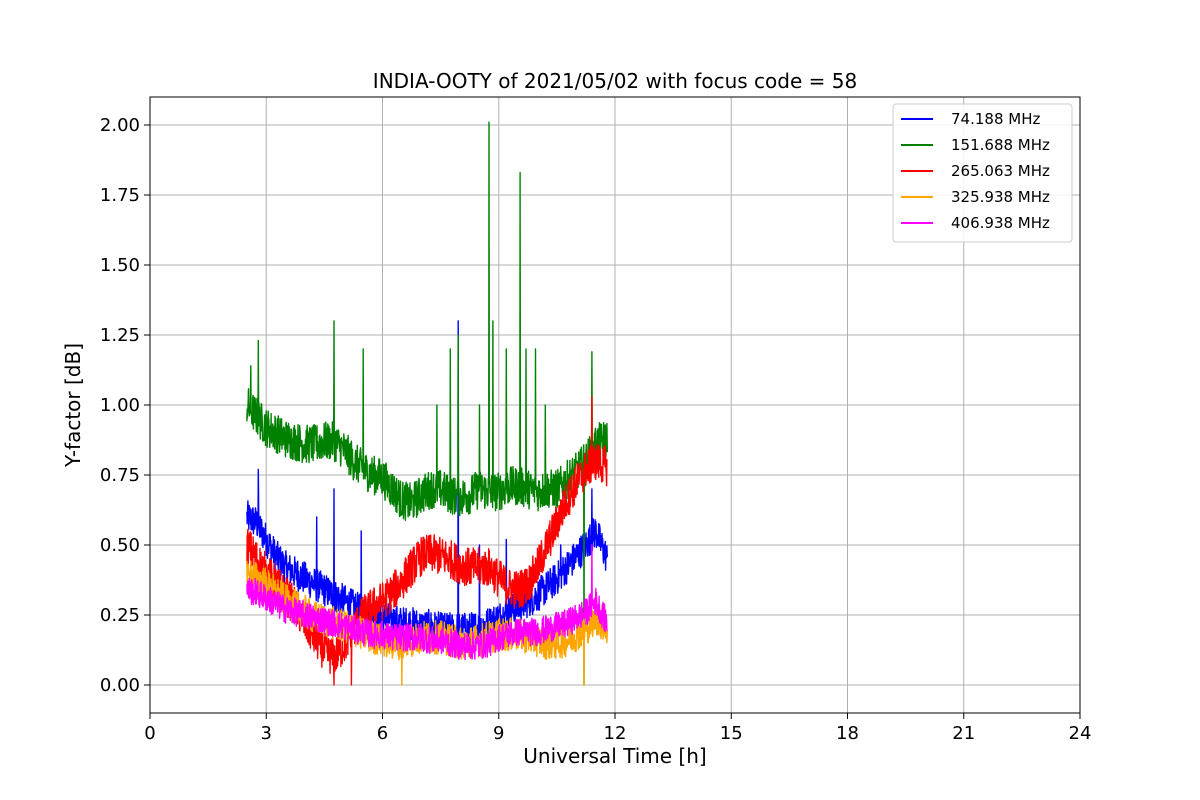 This screenshot has height=800, width=1200. What do you see at coordinates (995, 119) in the screenshot?
I see `legend-label-0: 74.188 MHz` at bounding box center [995, 119].